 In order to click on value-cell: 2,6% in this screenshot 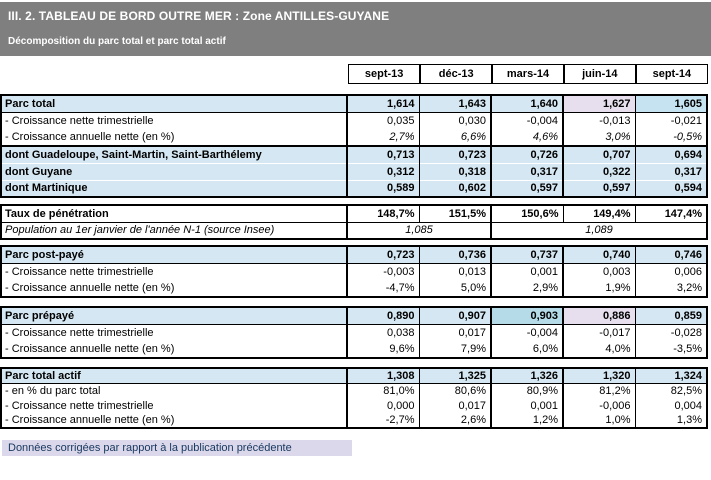, I will do `click(454, 420)`.